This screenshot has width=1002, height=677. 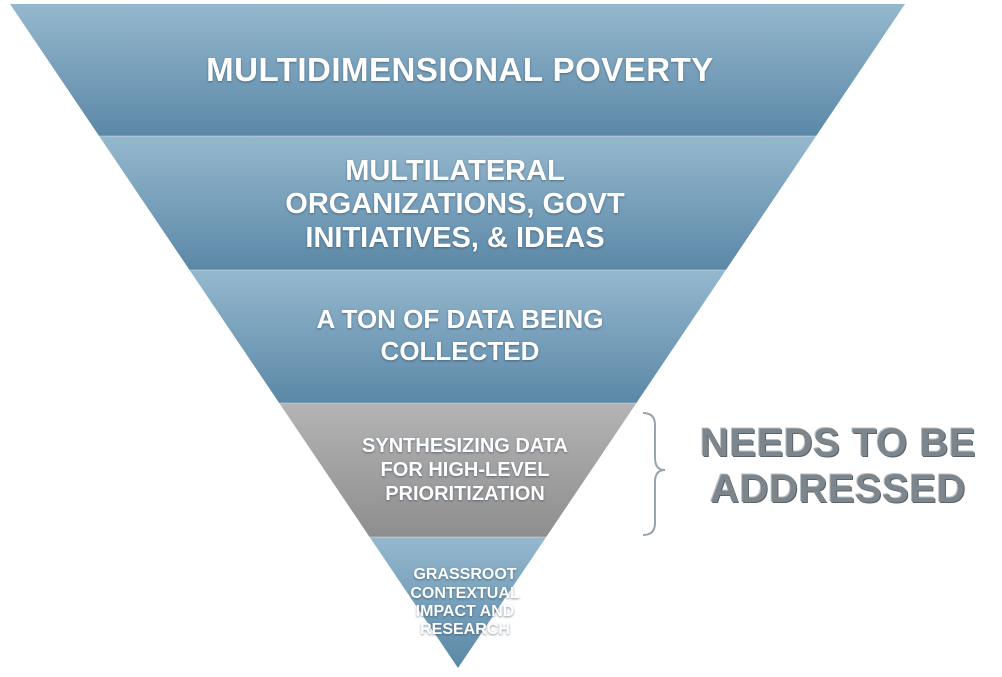 I want to click on tier-grassroot-research-band, so click(x=458, y=602).